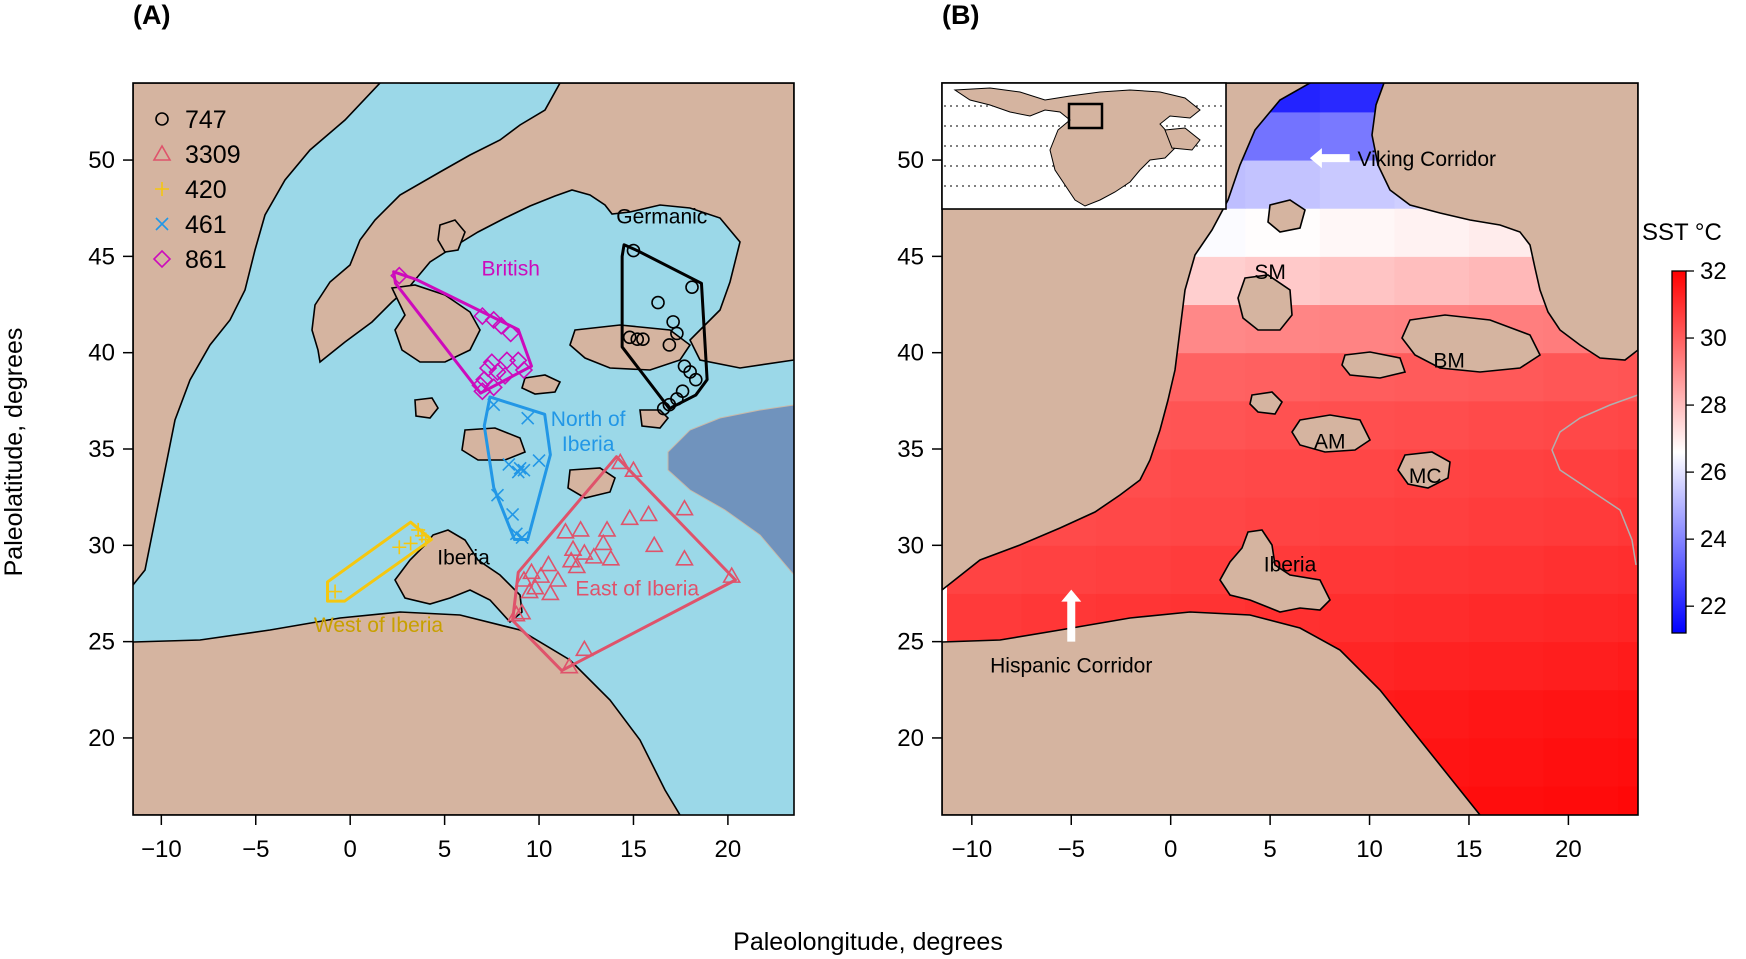  Describe the element at coordinates (910, 738) in the screenshot. I see `panel-b-y-tick-label: 20` at that location.